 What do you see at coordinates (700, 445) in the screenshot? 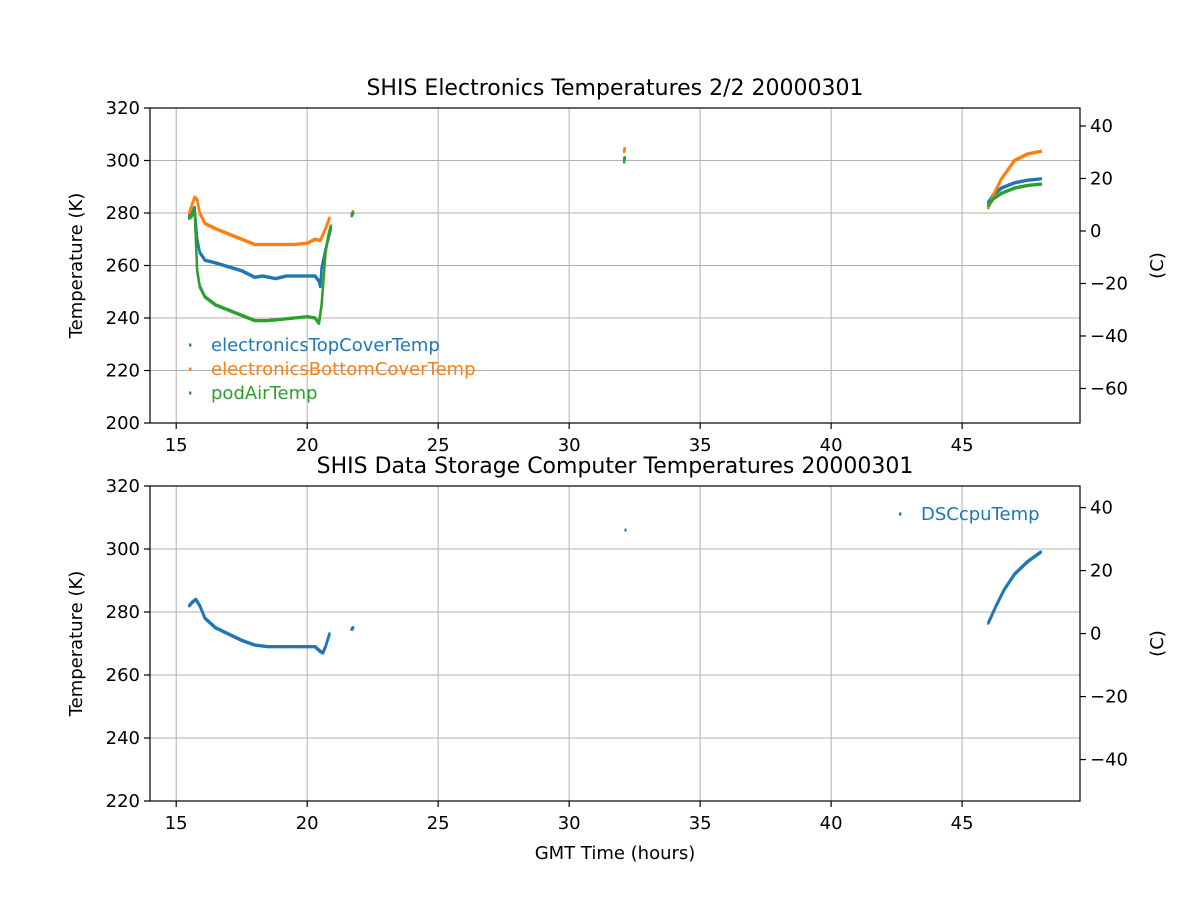
I see `x-tick-label: 35` at bounding box center [700, 445].